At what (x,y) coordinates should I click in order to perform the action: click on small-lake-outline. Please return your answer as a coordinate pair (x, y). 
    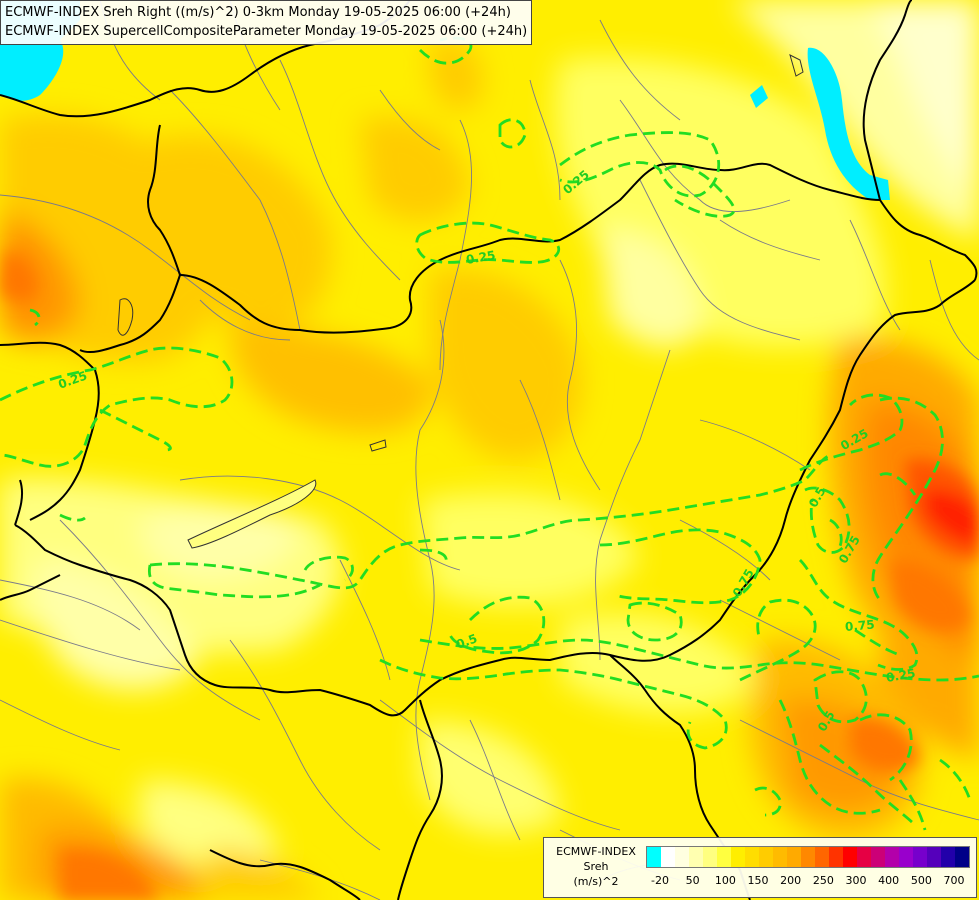
    Looking at the image, I should click on (378, 445).